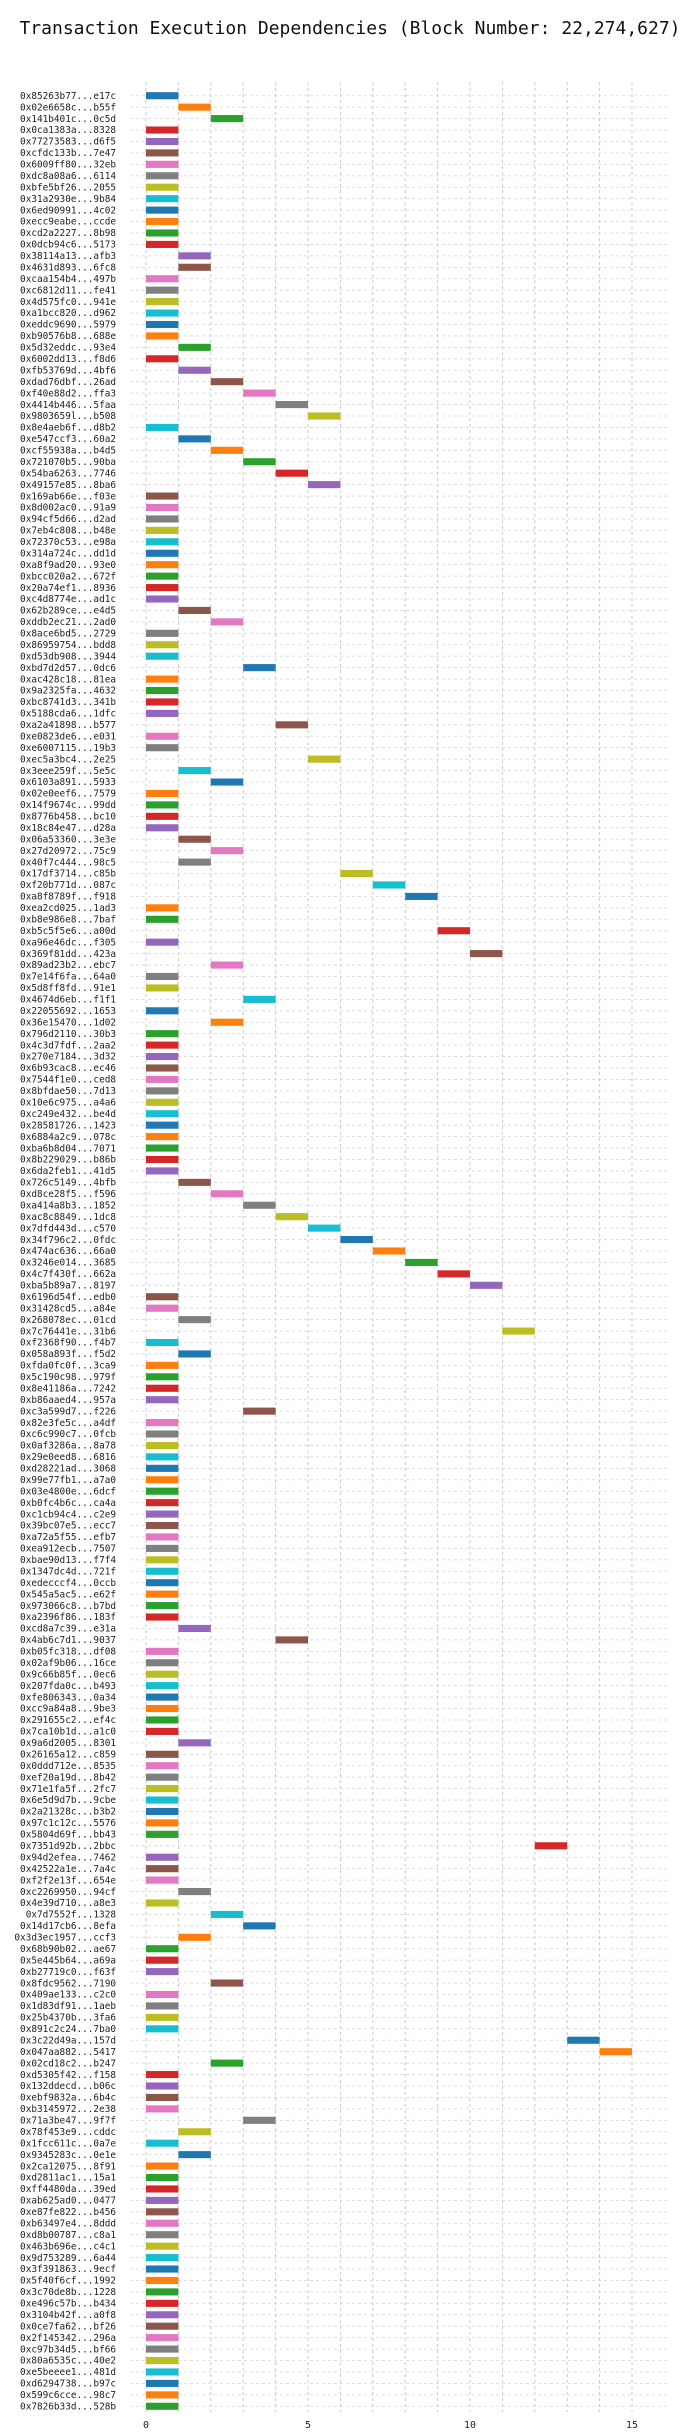  What do you see at coordinates (68, 1148) in the screenshot?
I see `tx-label: 0xba6b8d04...7071` at bounding box center [68, 1148].